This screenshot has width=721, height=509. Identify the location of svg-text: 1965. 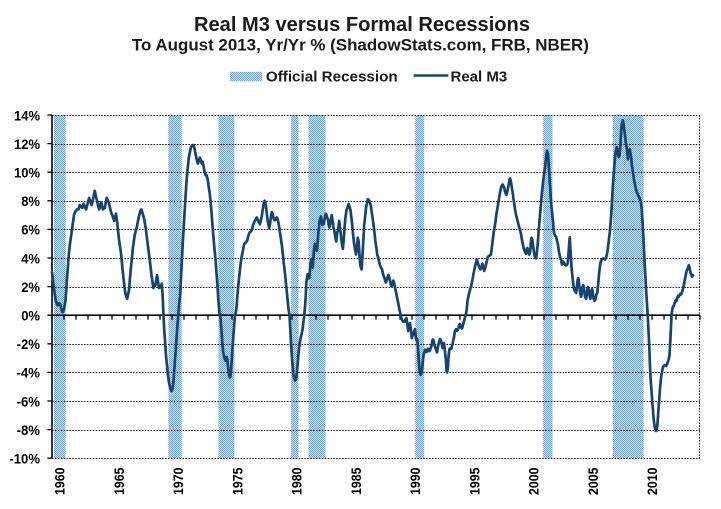
(119, 481).